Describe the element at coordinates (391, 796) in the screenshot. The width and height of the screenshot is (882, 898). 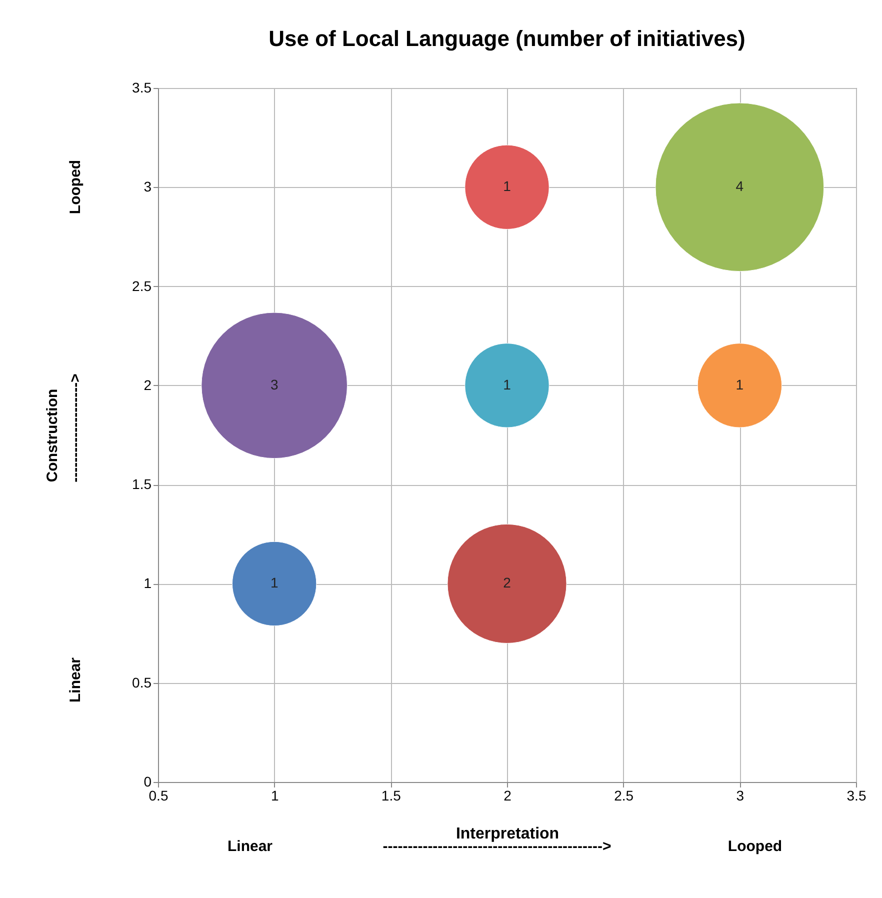
I see `x-tick-label: 1.5` at that location.